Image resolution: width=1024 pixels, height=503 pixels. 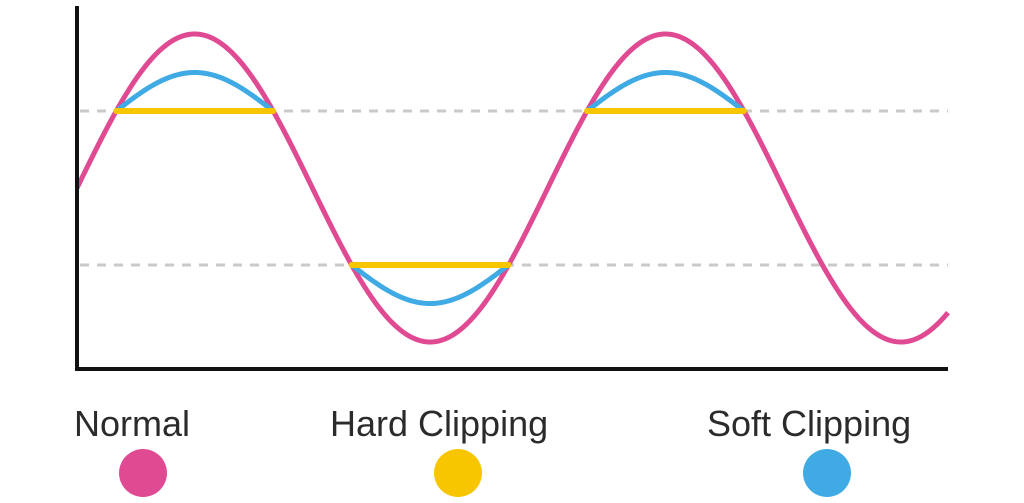 What do you see at coordinates (827, 473) in the screenshot?
I see `legend-dot-soft-clipping` at bounding box center [827, 473].